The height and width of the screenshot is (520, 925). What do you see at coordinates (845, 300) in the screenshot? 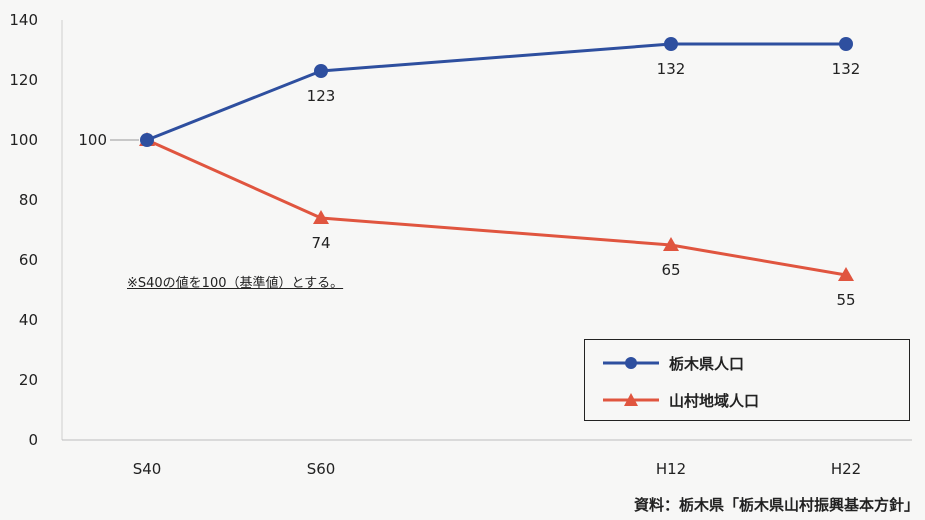
I see `data-label: 55` at bounding box center [845, 300].